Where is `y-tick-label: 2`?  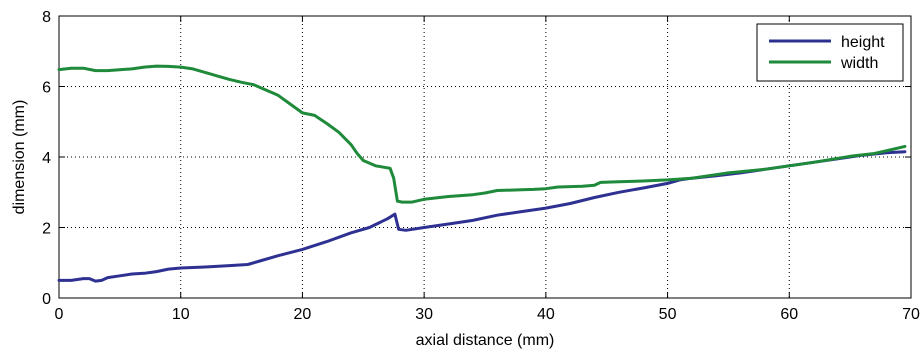
y-tick-label: 2 is located at coordinates (46, 229).